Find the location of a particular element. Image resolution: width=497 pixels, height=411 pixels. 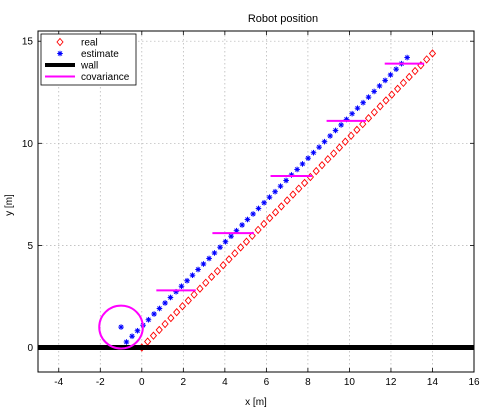

x-tick-label: 6 is located at coordinates (267, 382).